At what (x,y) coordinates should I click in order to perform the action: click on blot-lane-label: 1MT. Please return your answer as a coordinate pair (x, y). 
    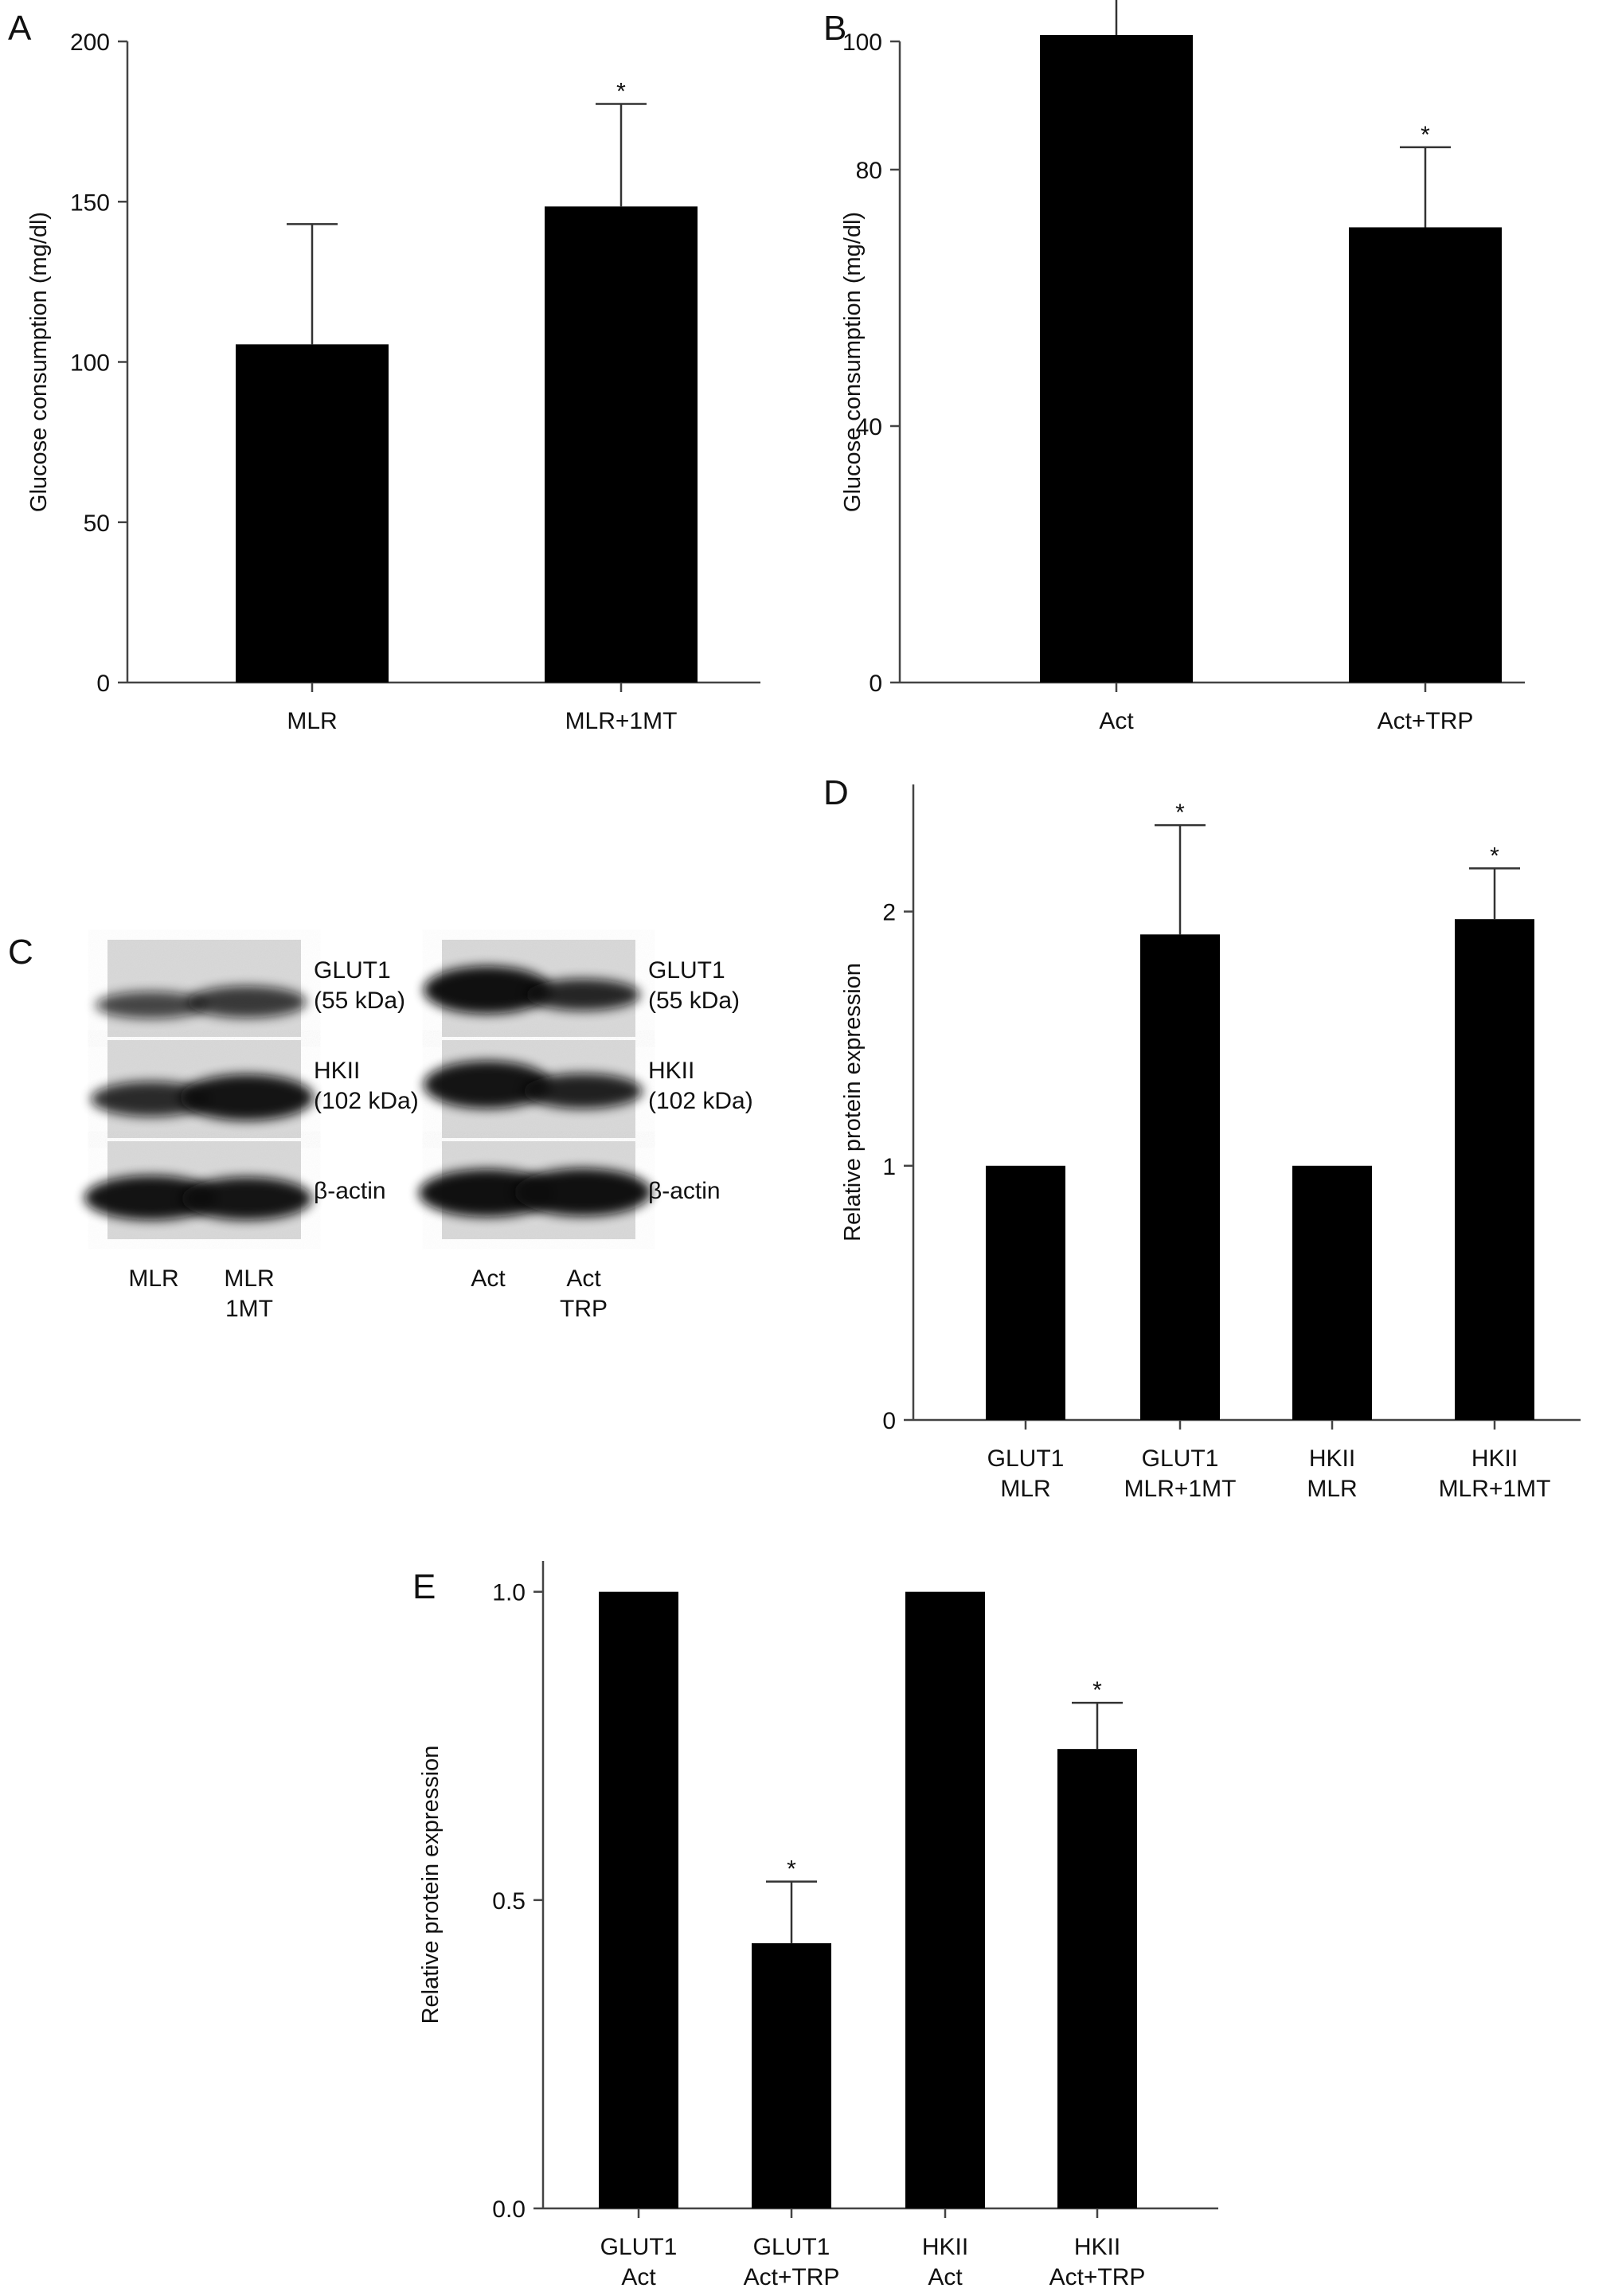
    Looking at the image, I should click on (249, 1309).